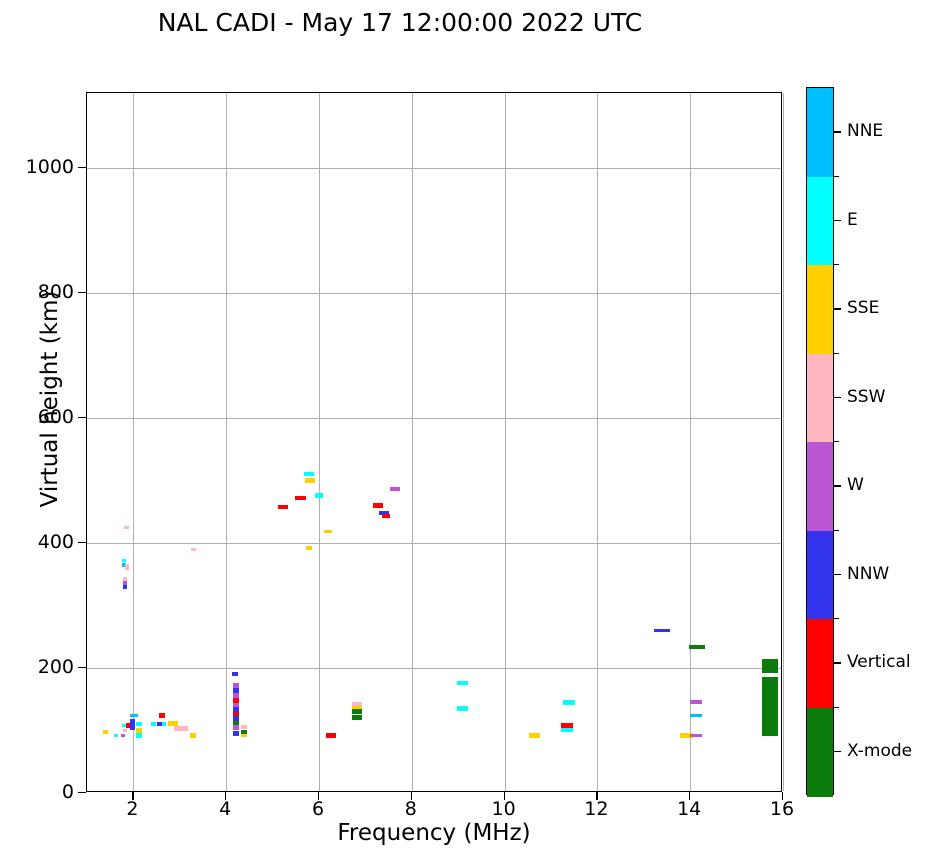 This screenshot has height=856, width=951. What do you see at coordinates (440, 813) in the screenshot?
I see `x-axis-tick-labels: 2 4 6 8 10 12 14 16` at bounding box center [440, 813].